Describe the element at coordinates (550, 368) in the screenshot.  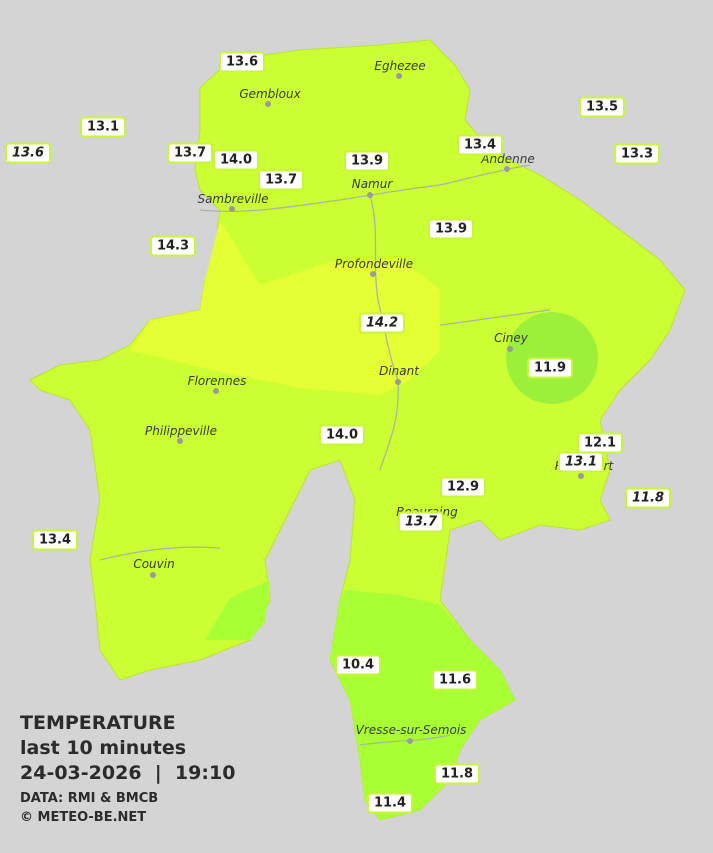
I see `station-reading: 11.9` at that location.